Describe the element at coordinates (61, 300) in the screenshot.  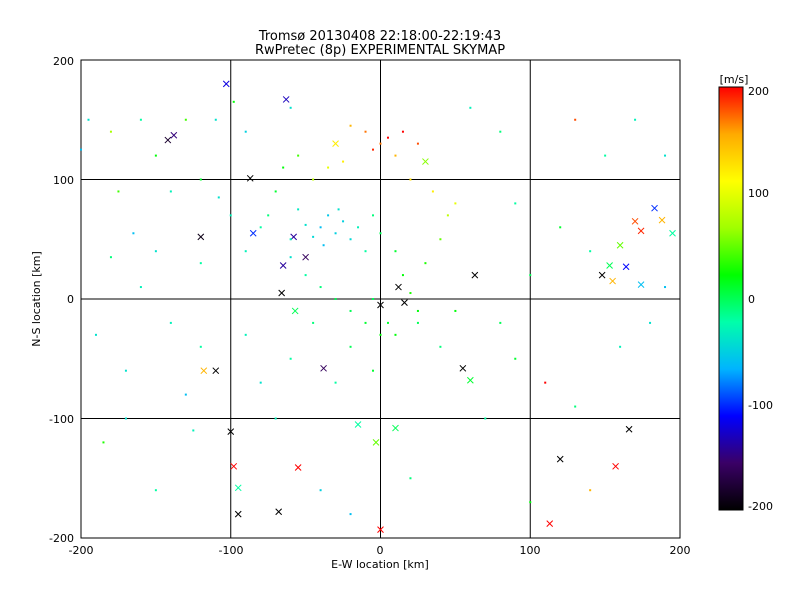
I see `y-tick-labels: -200 -100 0 100 200` at that location.